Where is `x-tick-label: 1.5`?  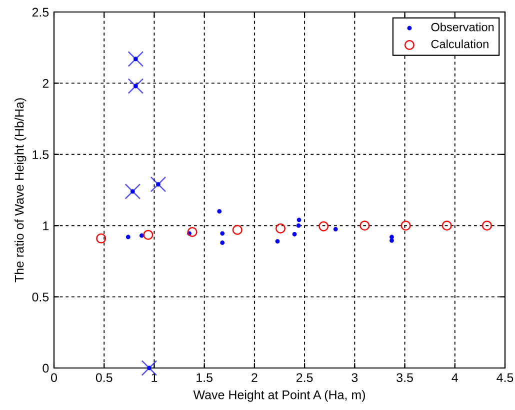
x-tick-label: 1.5 is located at coordinates (204, 377).